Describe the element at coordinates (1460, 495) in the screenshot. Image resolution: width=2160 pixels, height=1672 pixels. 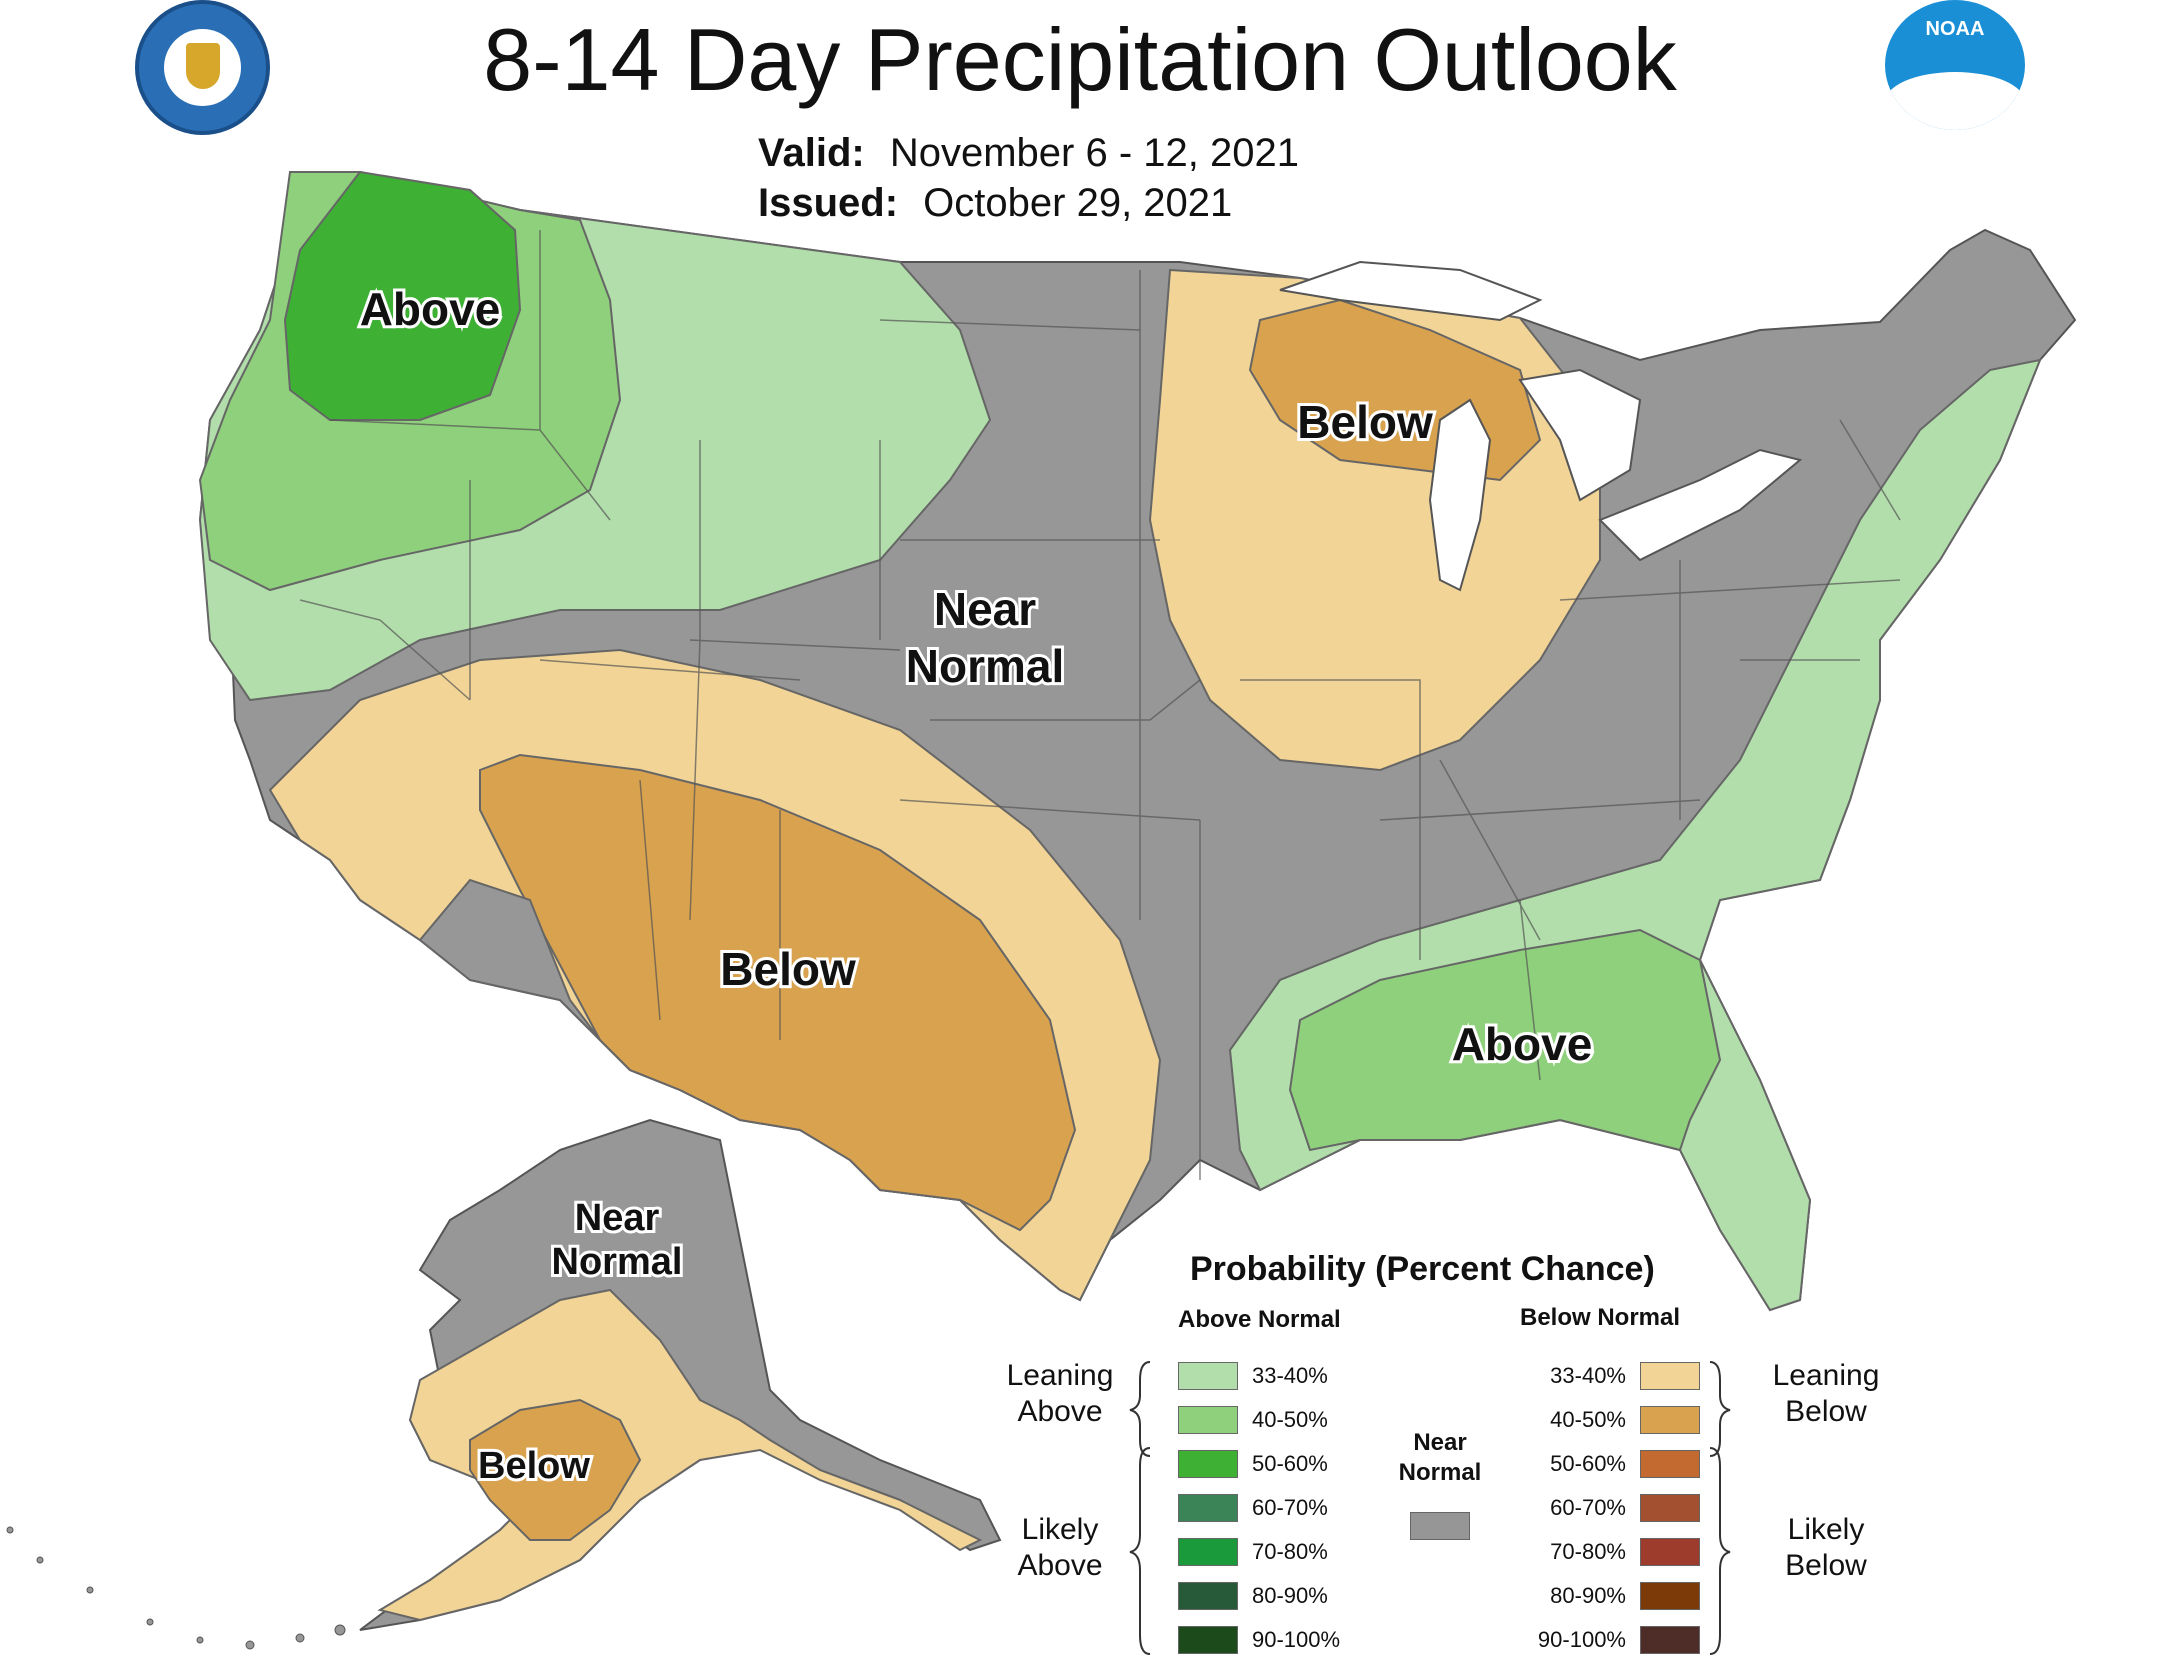
I see `lake-michigan` at that location.